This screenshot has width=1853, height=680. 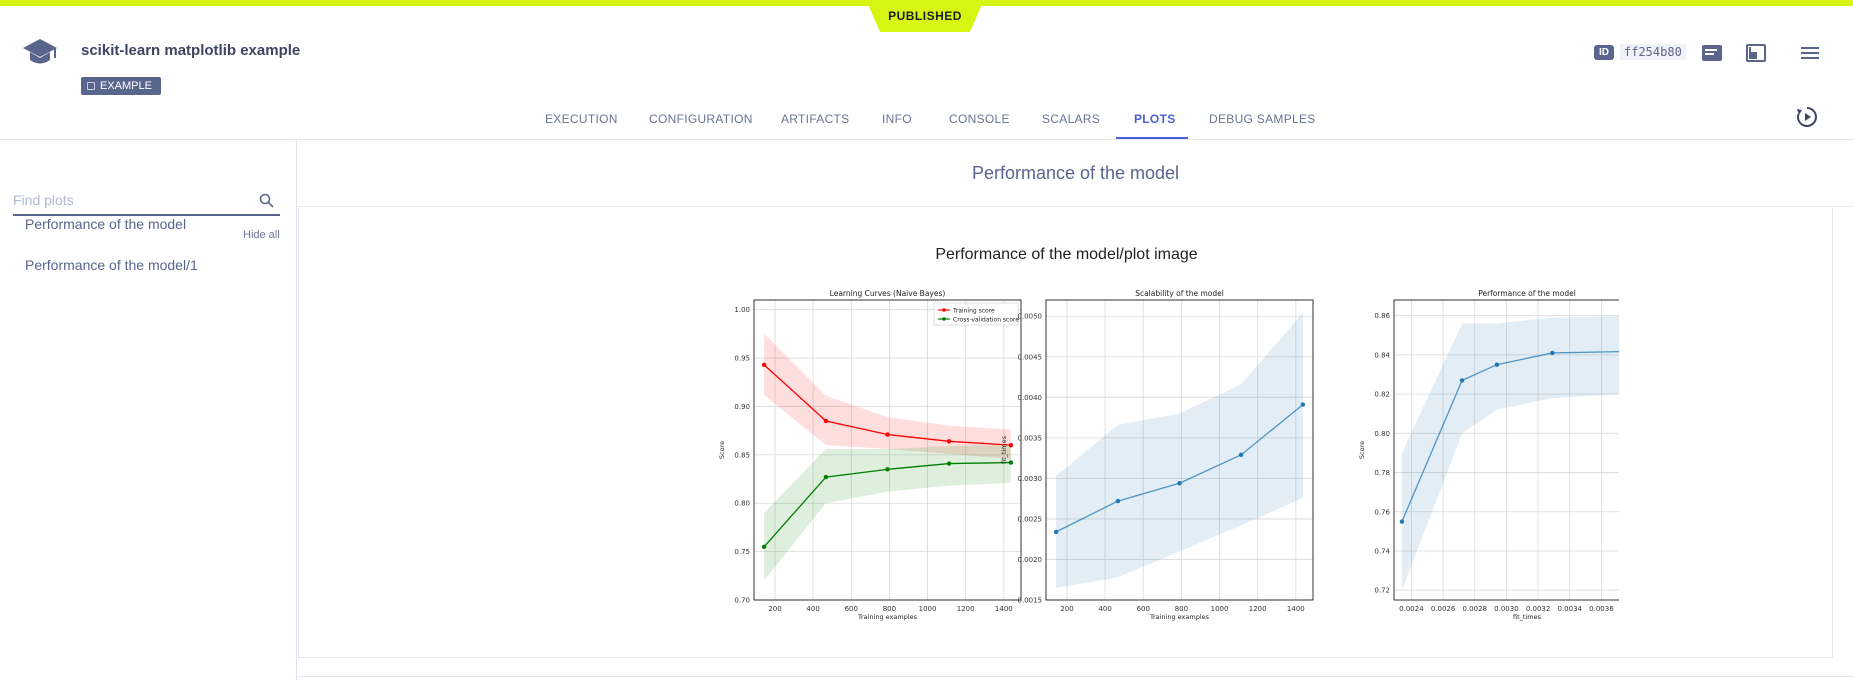 I want to click on layout-toggle-icon, so click(x=1756, y=53).